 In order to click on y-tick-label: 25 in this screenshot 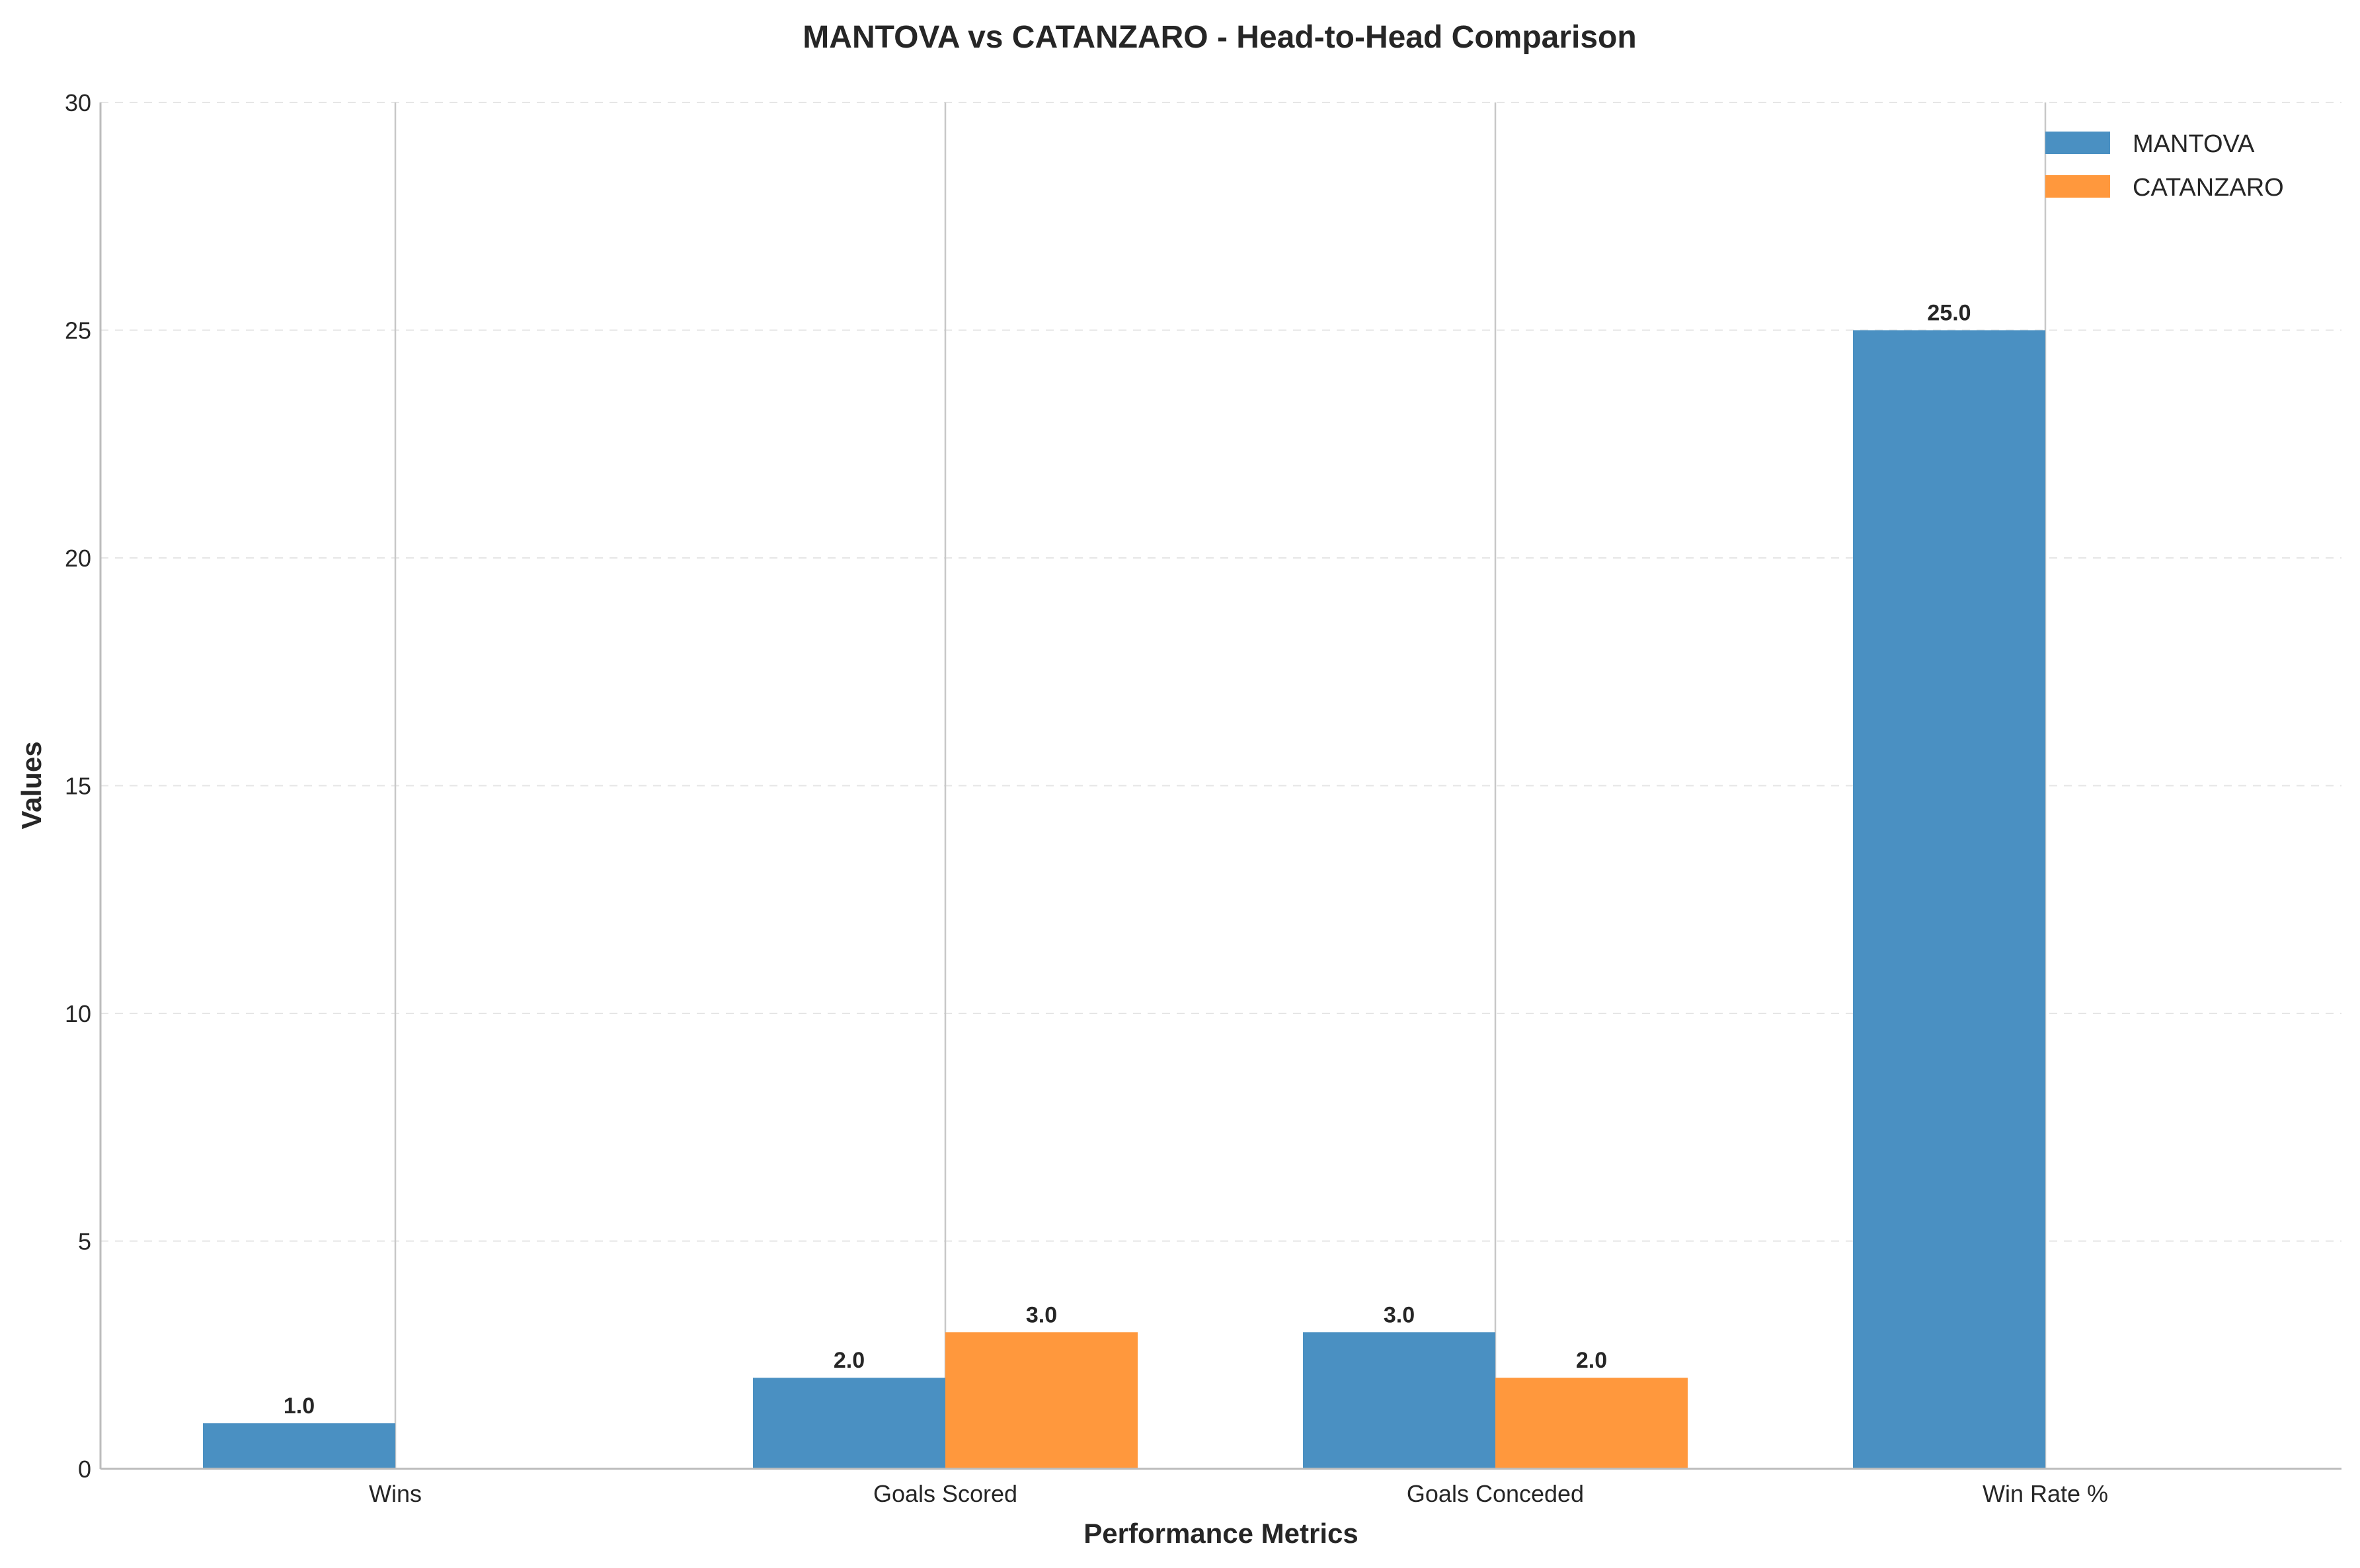, I will do `click(78, 330)`.